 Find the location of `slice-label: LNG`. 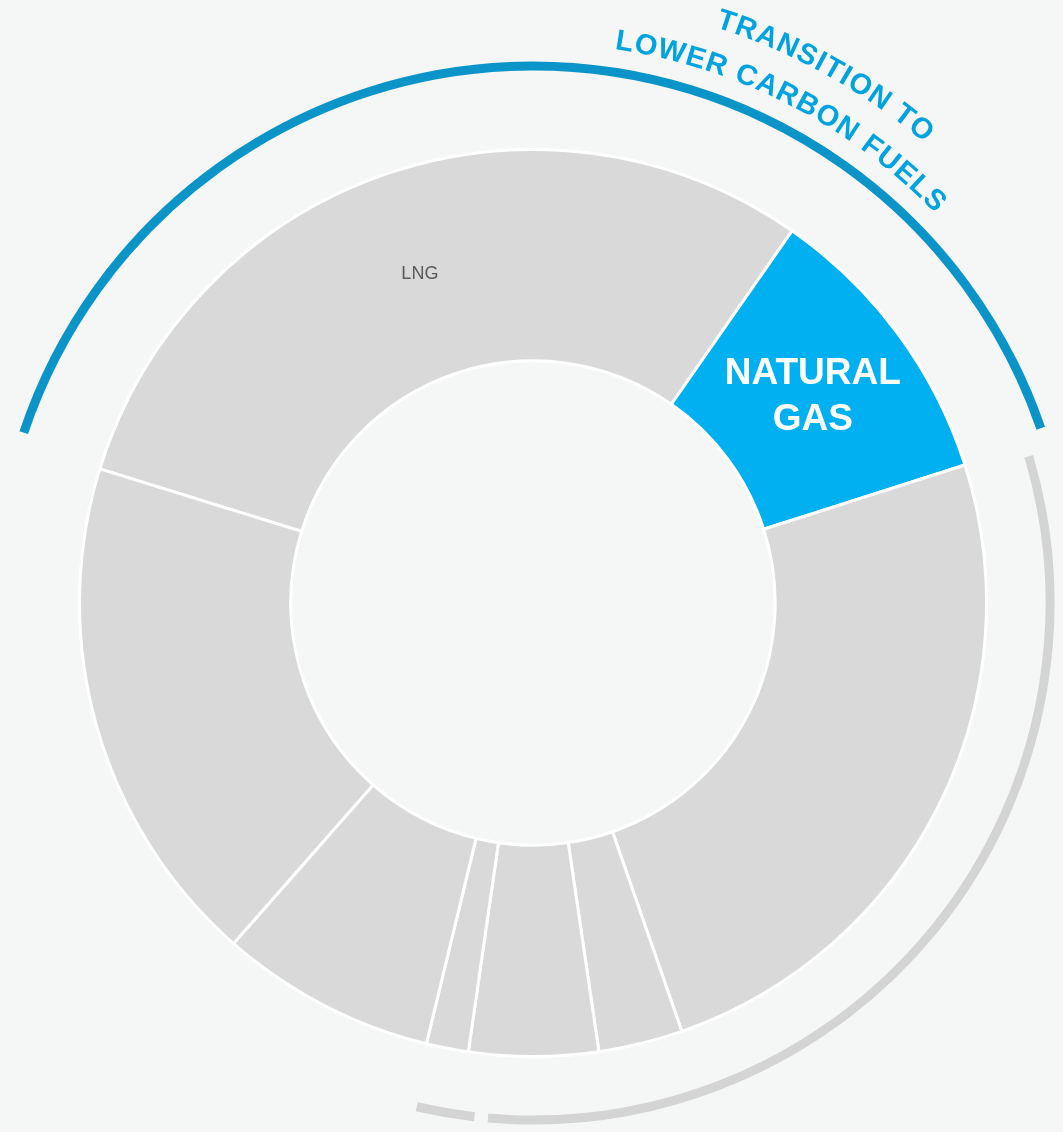

slice-label: LNG is located at coordinates (420, 273).